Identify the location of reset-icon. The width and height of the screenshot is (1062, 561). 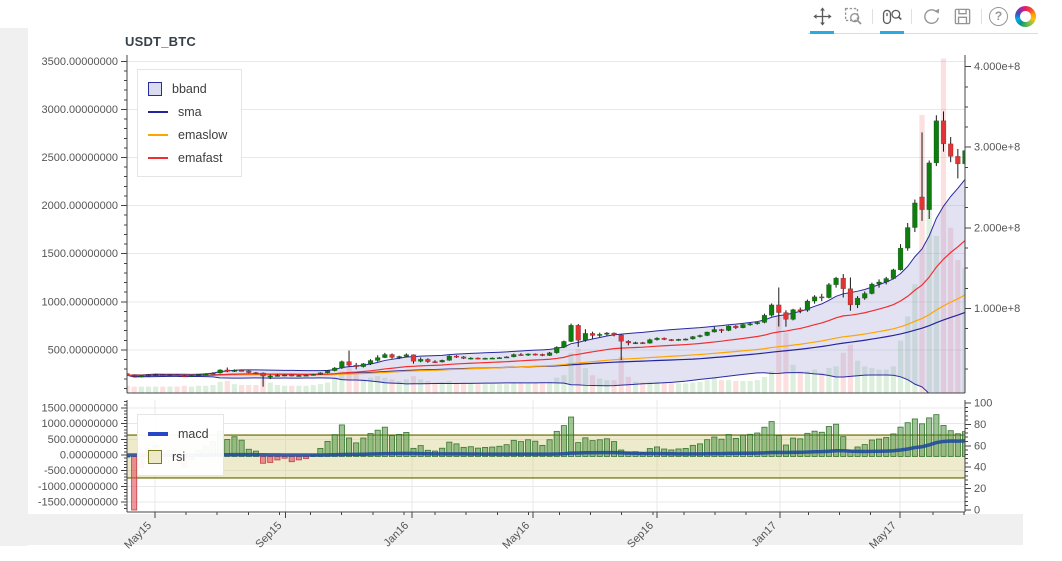
(931, 16).